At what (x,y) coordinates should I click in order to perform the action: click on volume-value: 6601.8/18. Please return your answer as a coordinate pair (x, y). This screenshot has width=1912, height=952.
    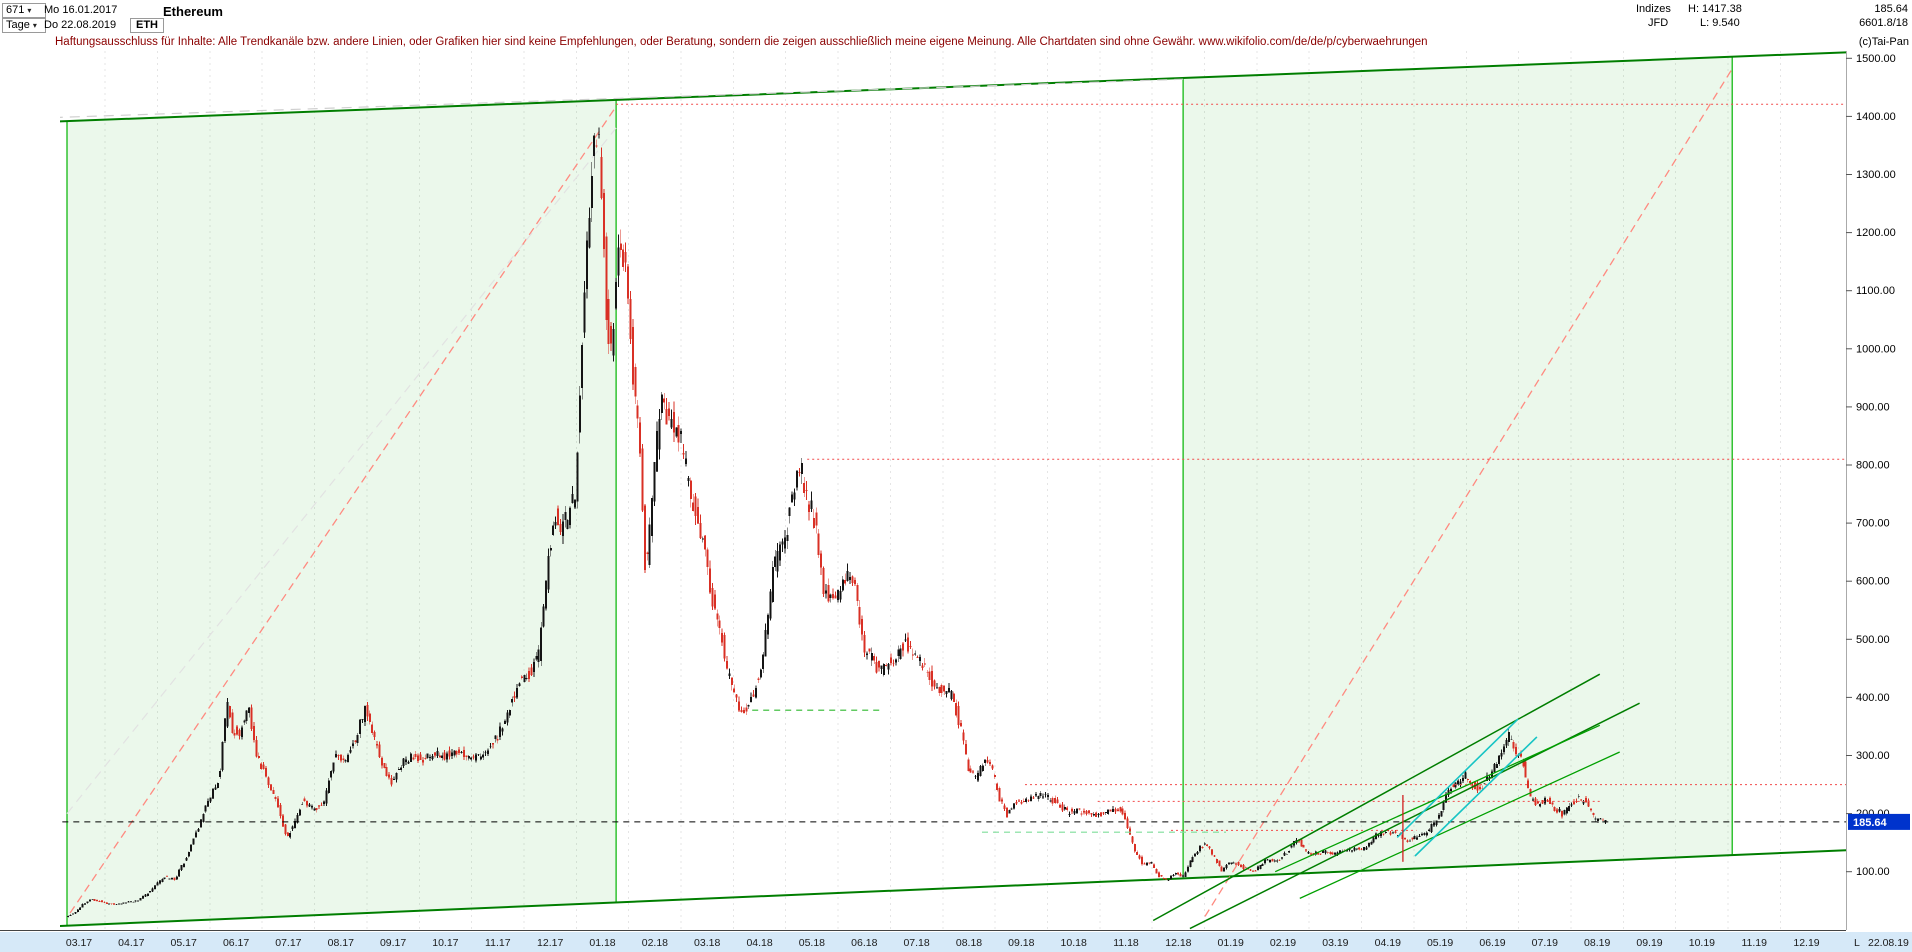
    Looking at the image, I should click on (1883, 23).